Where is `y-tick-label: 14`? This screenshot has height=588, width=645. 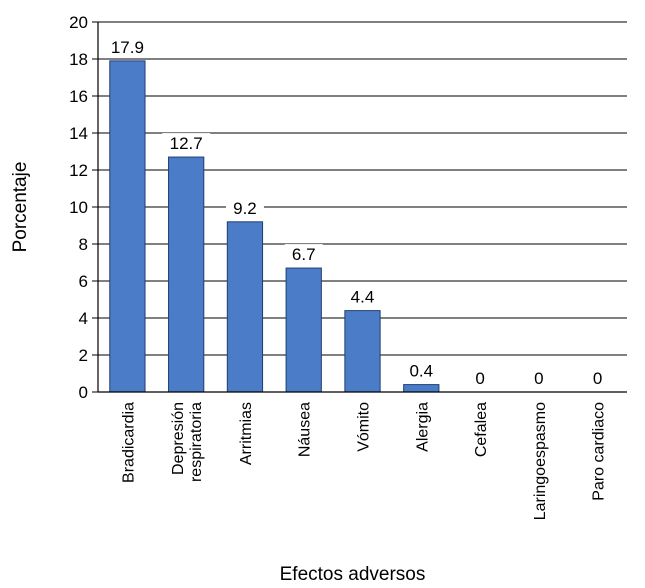
y-tick-label: 14 is located at coordinates (78, 133).